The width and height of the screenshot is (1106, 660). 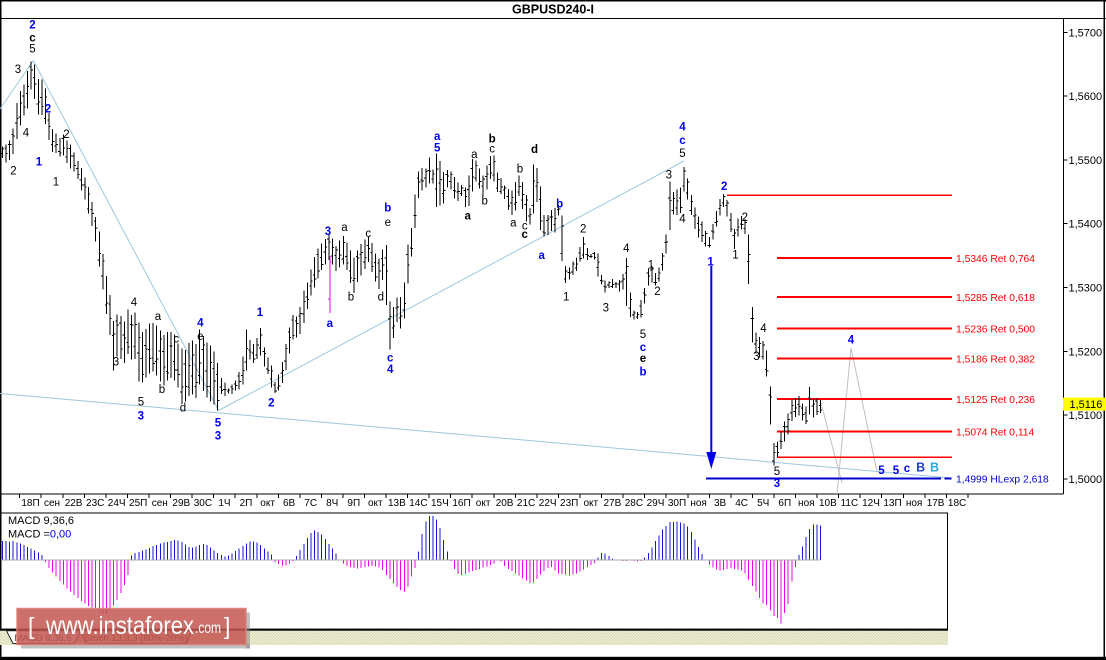 What do you see at coordinates (763, 503) in the screenshot?
I see `svg-text: 5Ч` at bounding box center [763, 503].